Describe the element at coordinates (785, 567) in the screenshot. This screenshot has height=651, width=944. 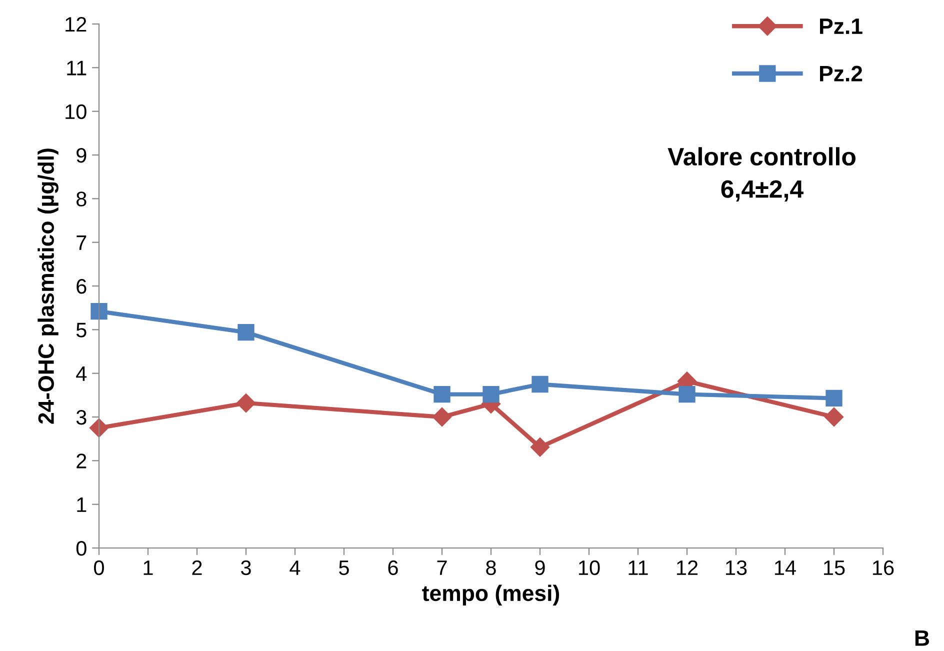
I see `x-tick-label: 14` at that location.